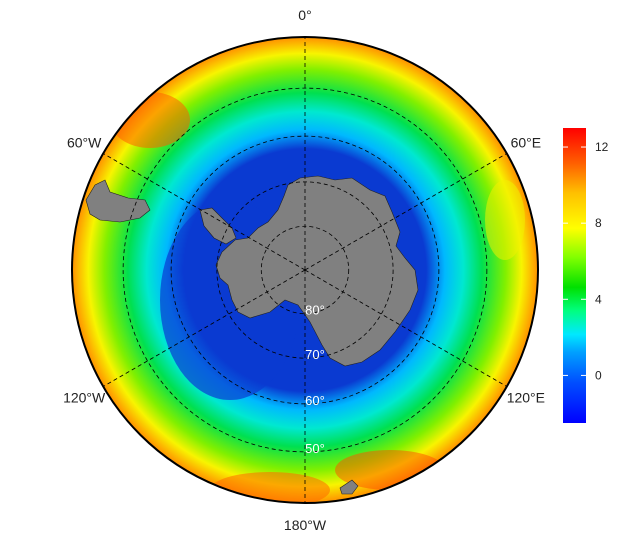 The height and width of the screenshot is (552, 625). What do you see at coordinates (304, 15) in the screenshot?
I see `longitude-label: 0°` at bounding box center [304, 15].